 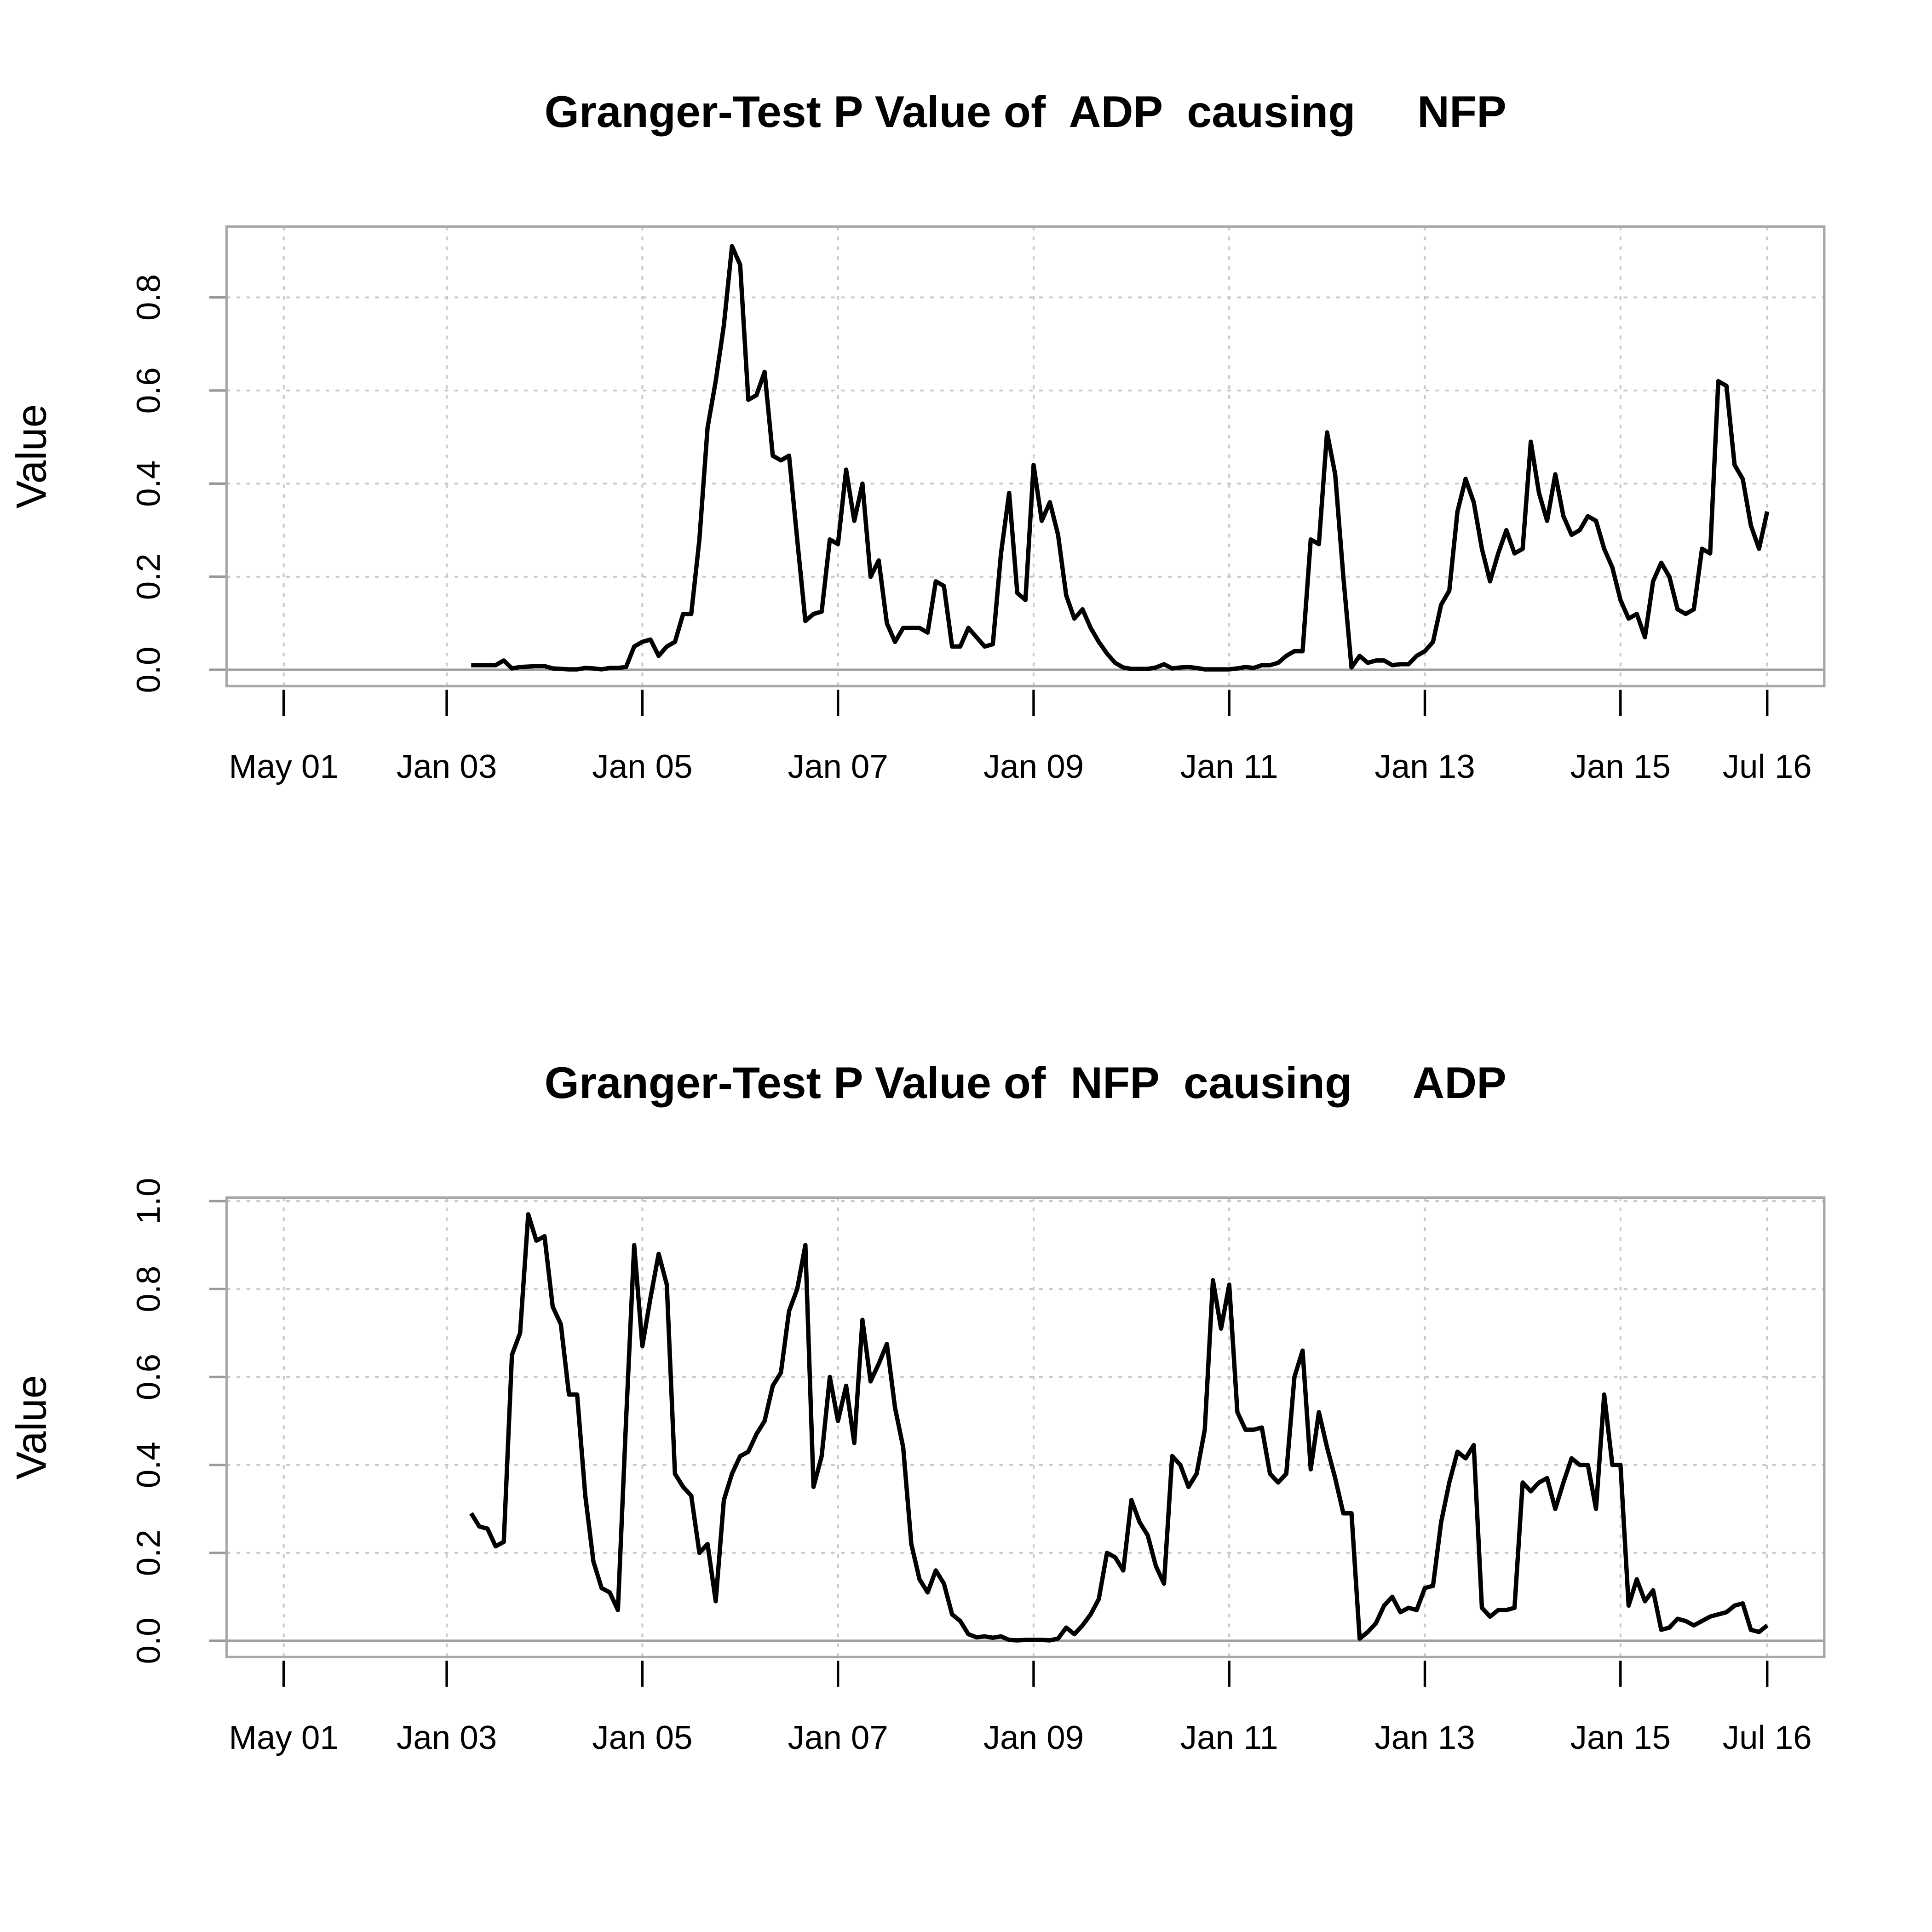 What do you see at coordinates (148, 1201) in the screenshot?
I see `y-tick-label: 1.0` at bounding box center [148, 1201].